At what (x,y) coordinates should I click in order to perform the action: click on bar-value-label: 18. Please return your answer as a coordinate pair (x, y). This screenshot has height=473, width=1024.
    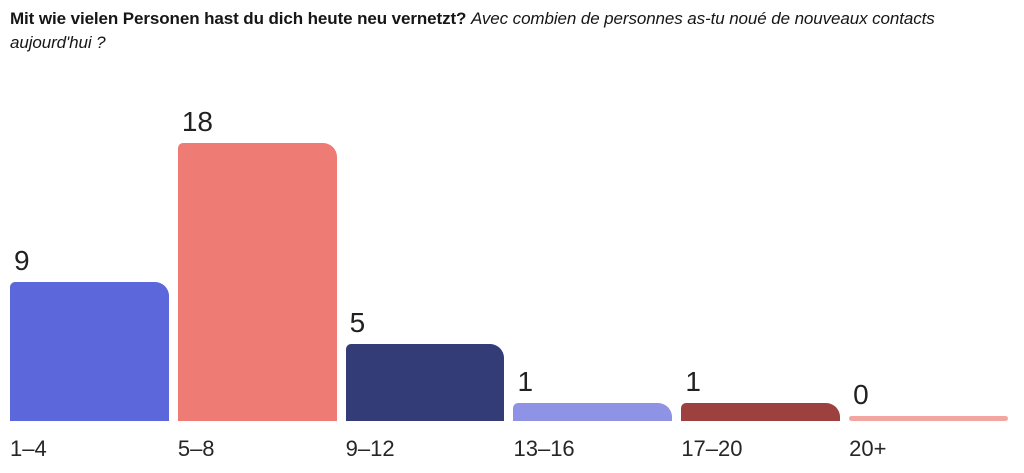
    Looking at the image, I should click on (197, 121).